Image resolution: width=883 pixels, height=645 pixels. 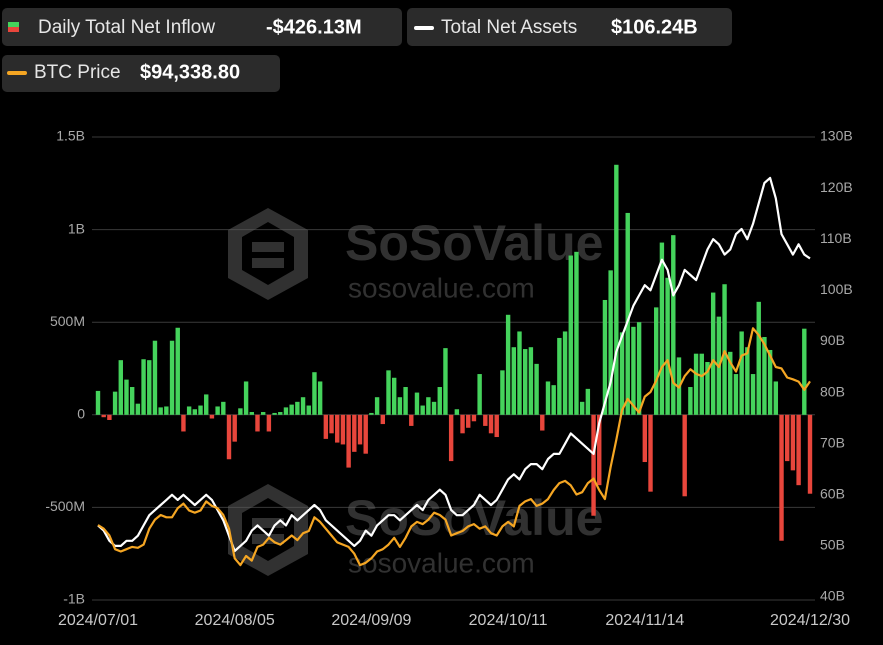 I want to click on y2-tick-label: 80B, so click(x=832, y=391).